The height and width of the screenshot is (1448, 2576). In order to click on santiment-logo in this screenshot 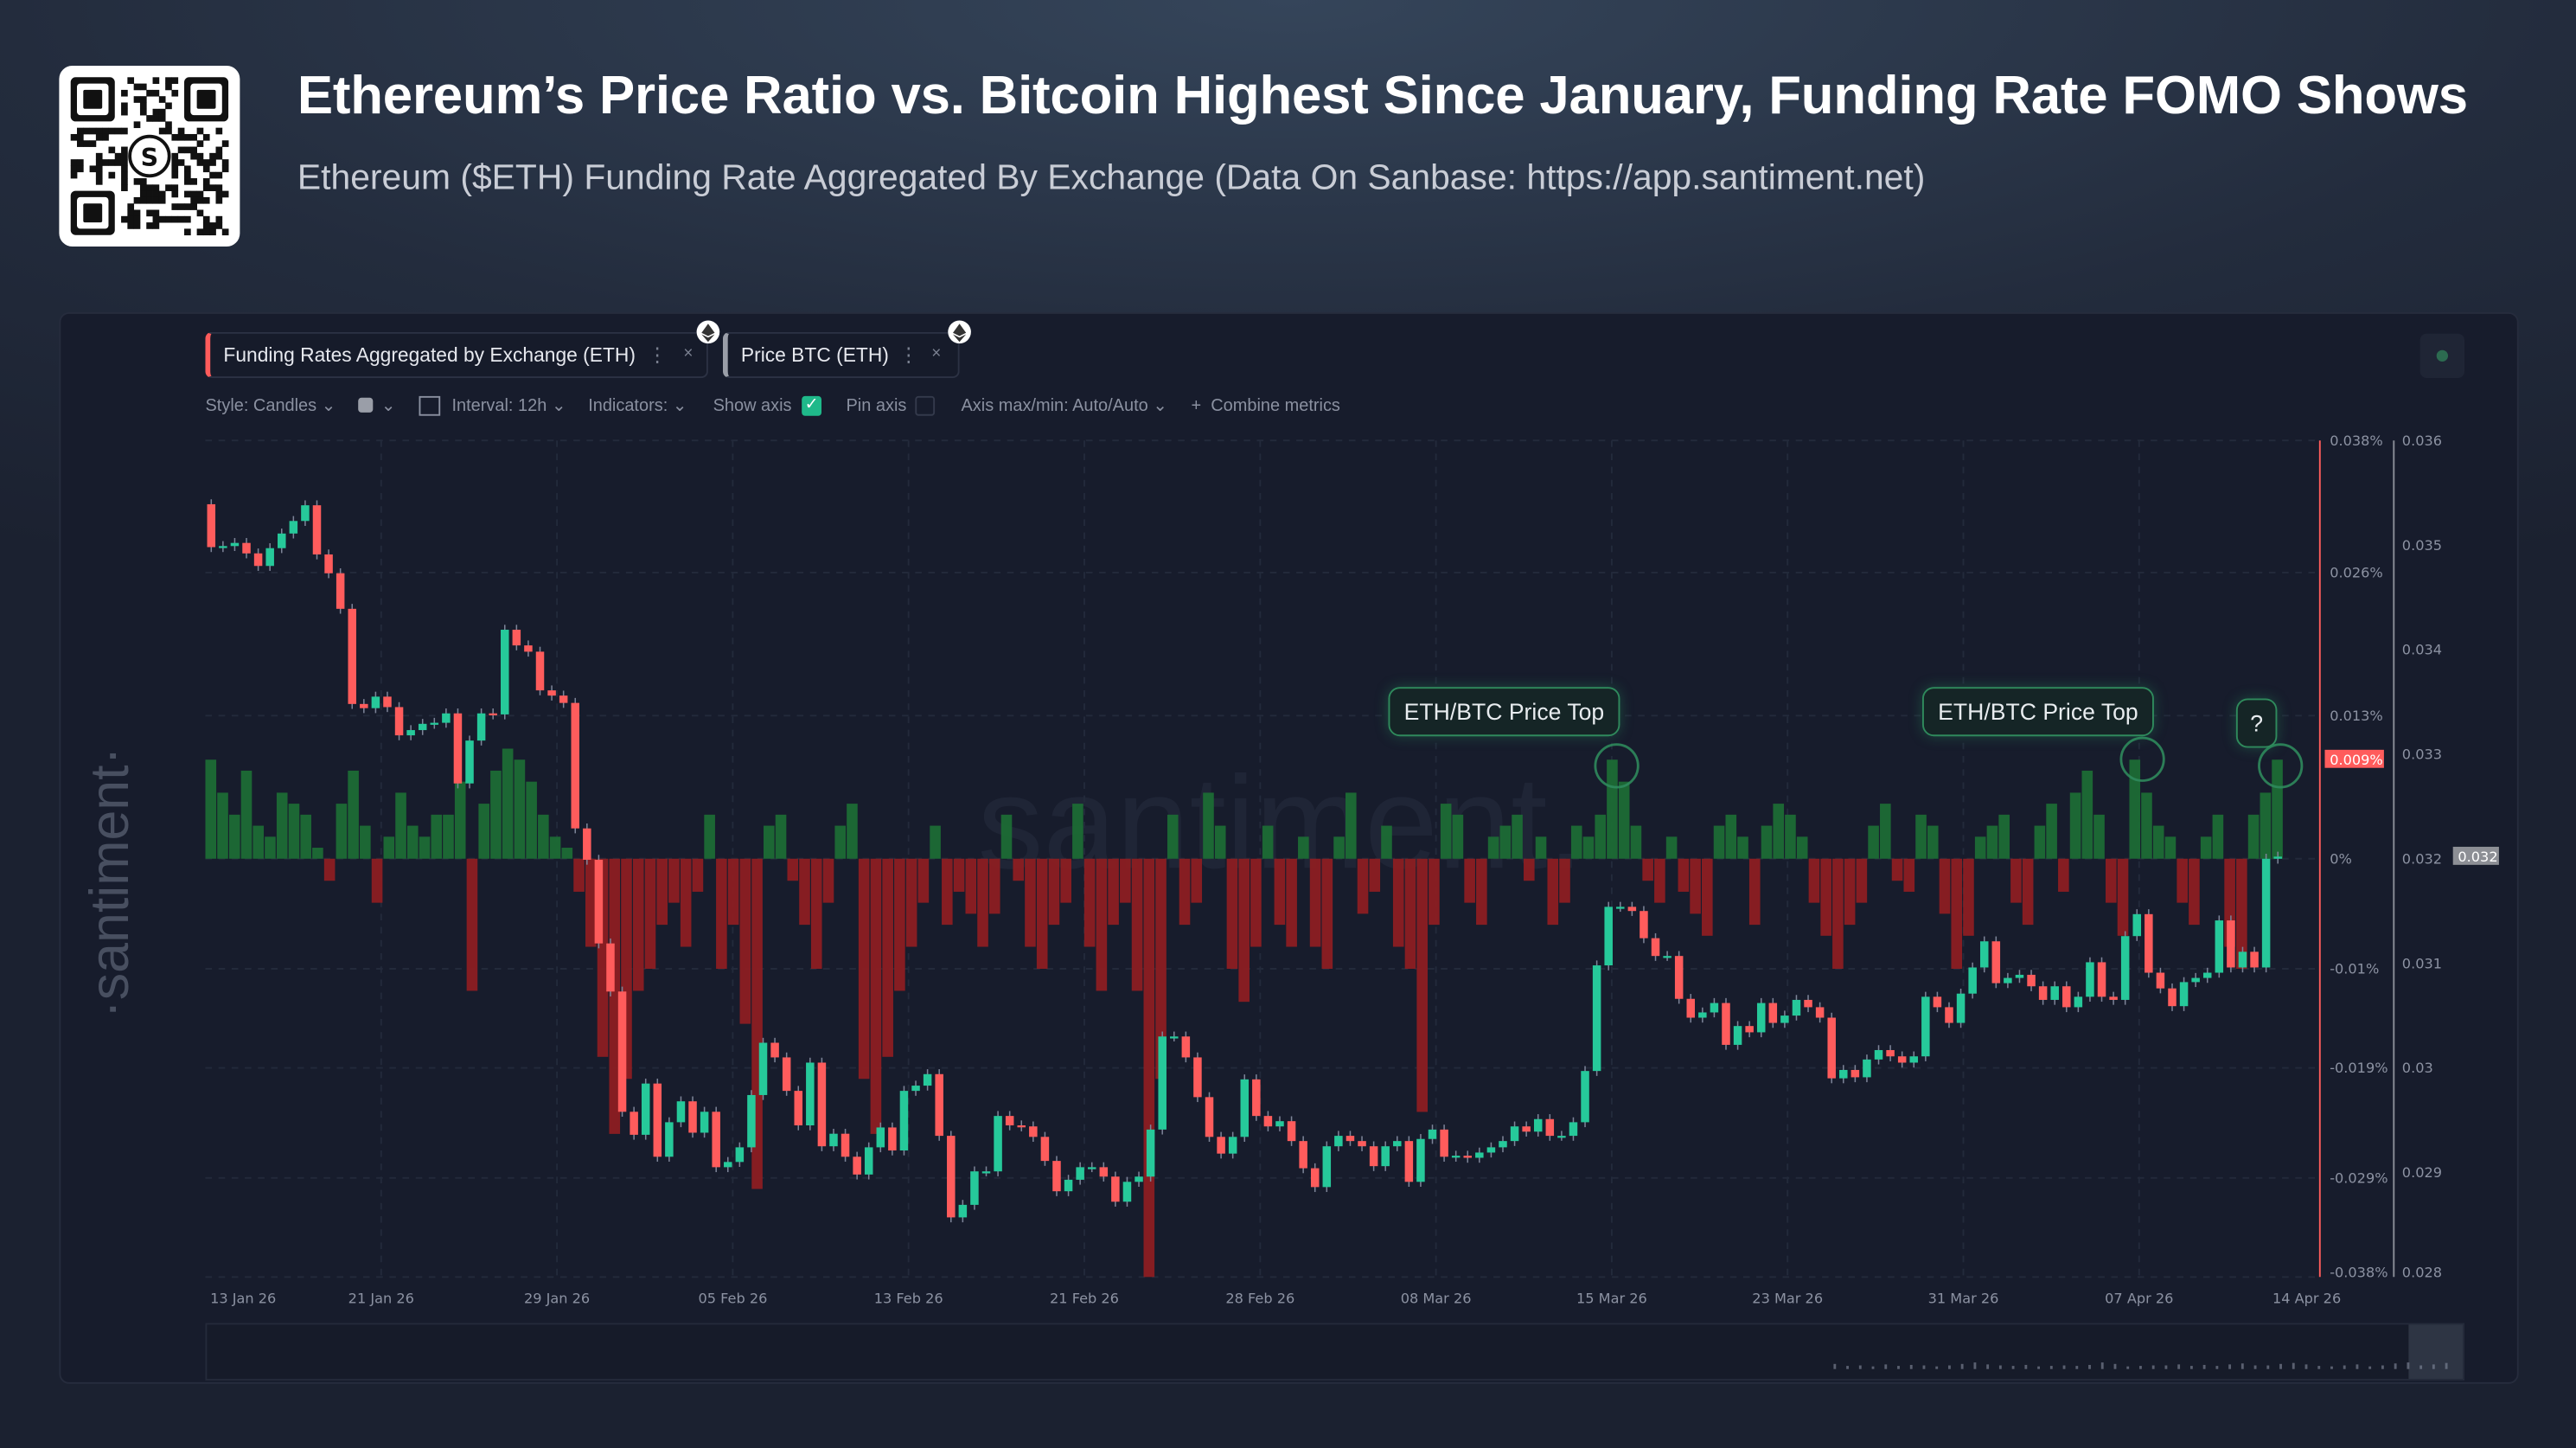, I will do `click(149, 156)`.